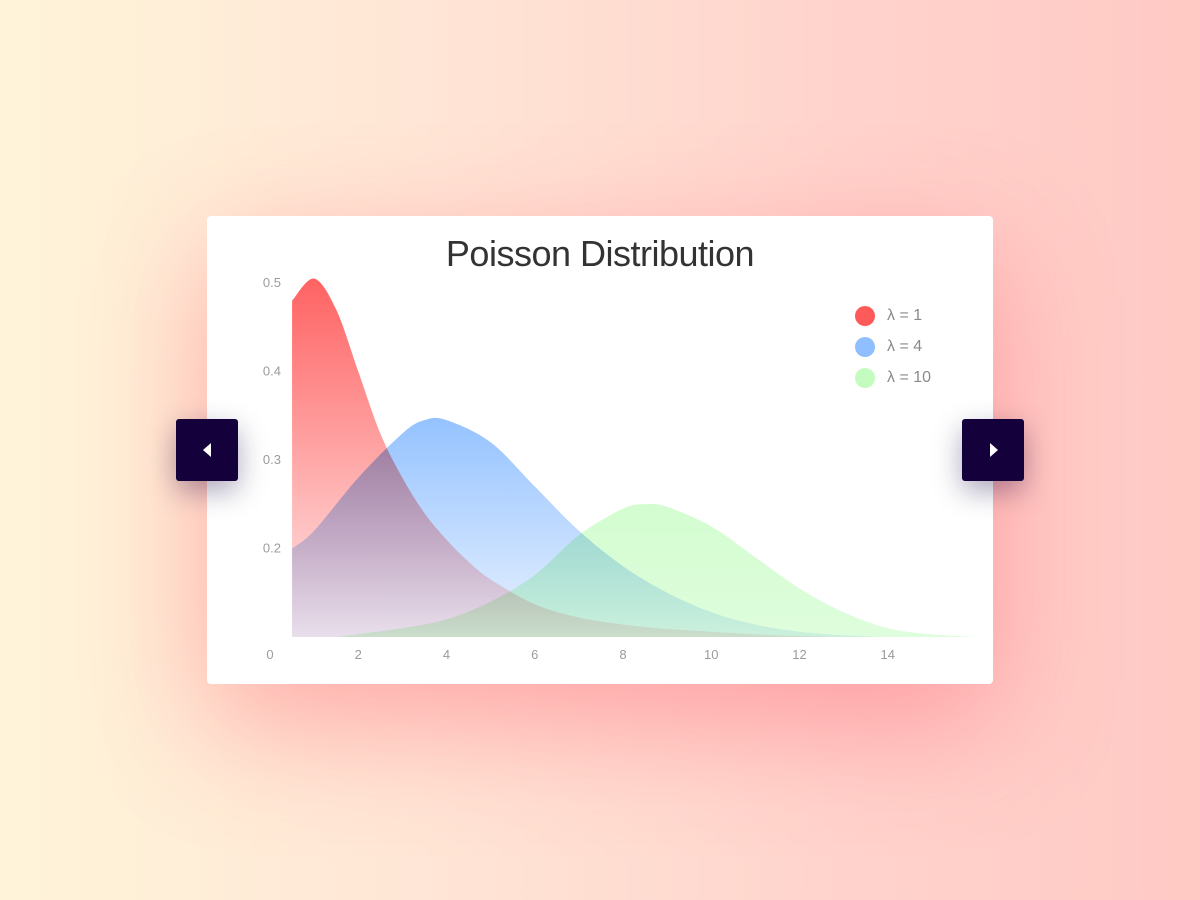  What do you see at coordinates (622, 654) in the screenshot?
I see `x-tick-label: 8` at bounding box center [622, 654].